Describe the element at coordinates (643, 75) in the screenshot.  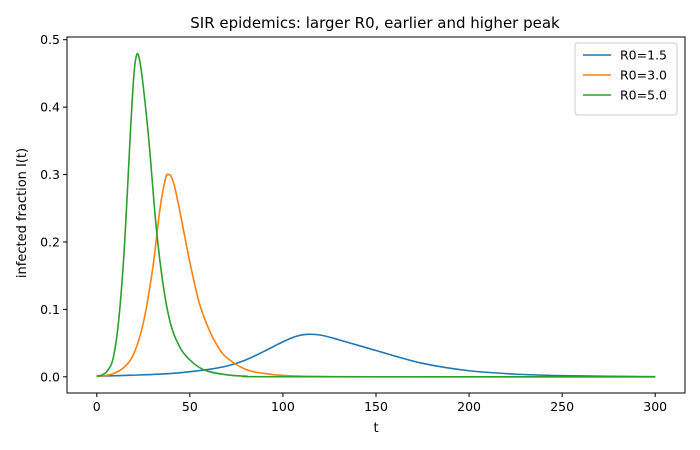
I see `legend-label: R0=3.0` at that location.